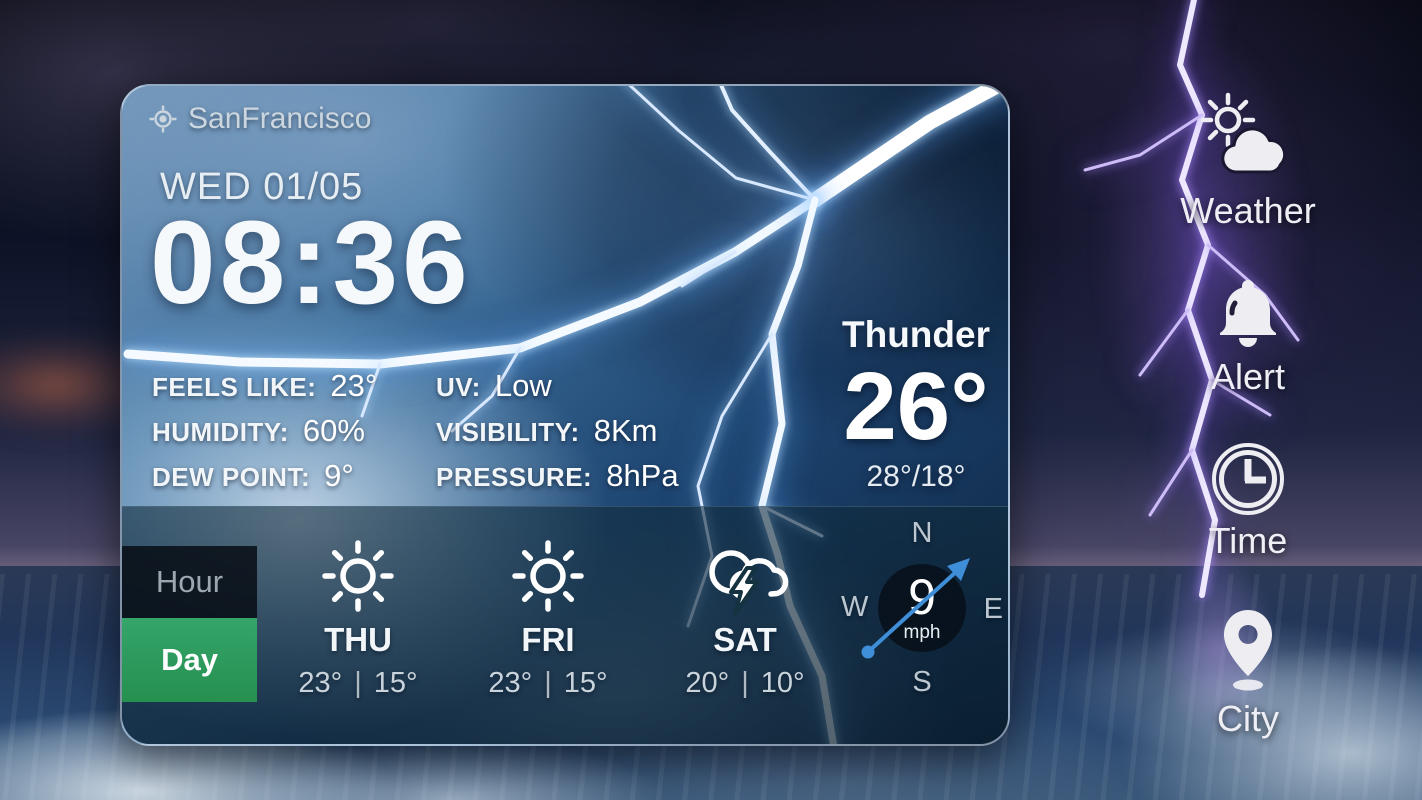 The width and height of the screenshot is (1422, 800). I want to click on location-row: SanFrancisco, so click(259, 119).